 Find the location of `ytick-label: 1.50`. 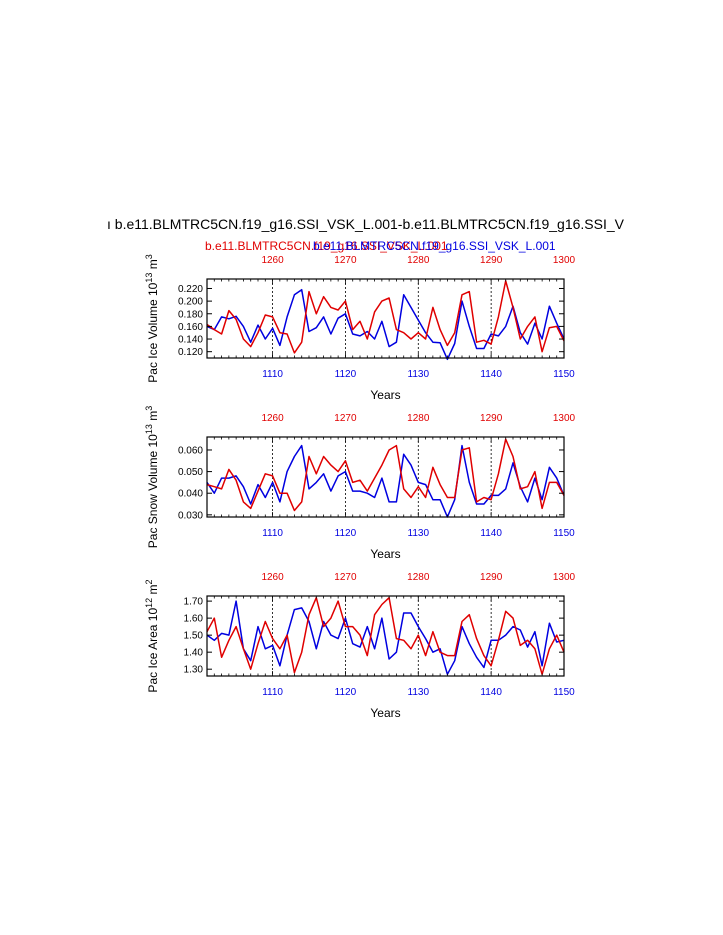

ytick-label: 1.50 is located at coordinates (194, 636).